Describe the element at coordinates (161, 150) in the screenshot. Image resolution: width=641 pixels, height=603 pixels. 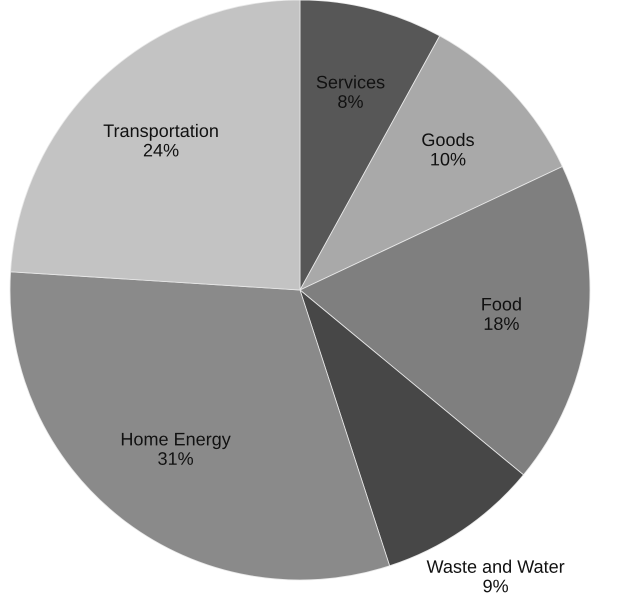
I see `data-label: 24%` at that location.